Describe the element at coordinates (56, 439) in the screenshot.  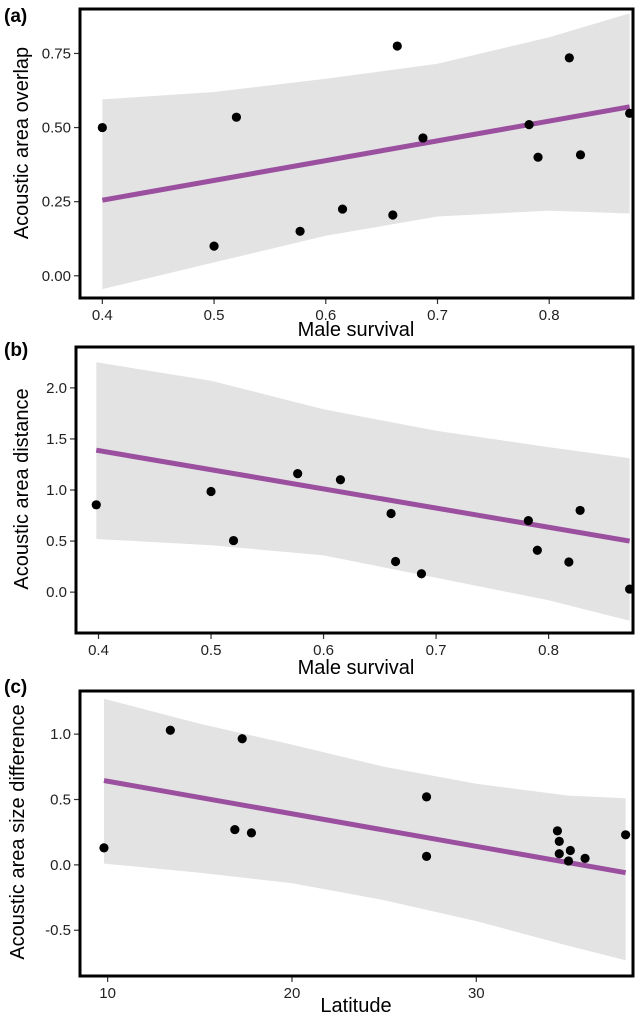
I see `panel-b-y-tick-label: 1.5` at that location.